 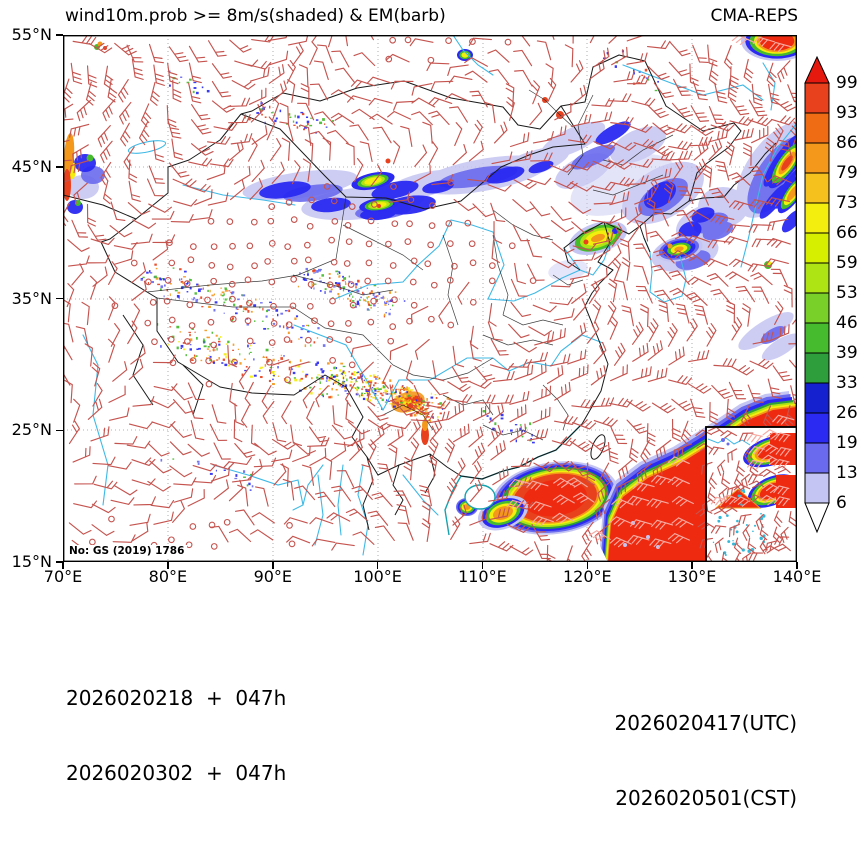 I want to click on license-number-label: No: GS (2019) 1786, so click(x=127, y=551).